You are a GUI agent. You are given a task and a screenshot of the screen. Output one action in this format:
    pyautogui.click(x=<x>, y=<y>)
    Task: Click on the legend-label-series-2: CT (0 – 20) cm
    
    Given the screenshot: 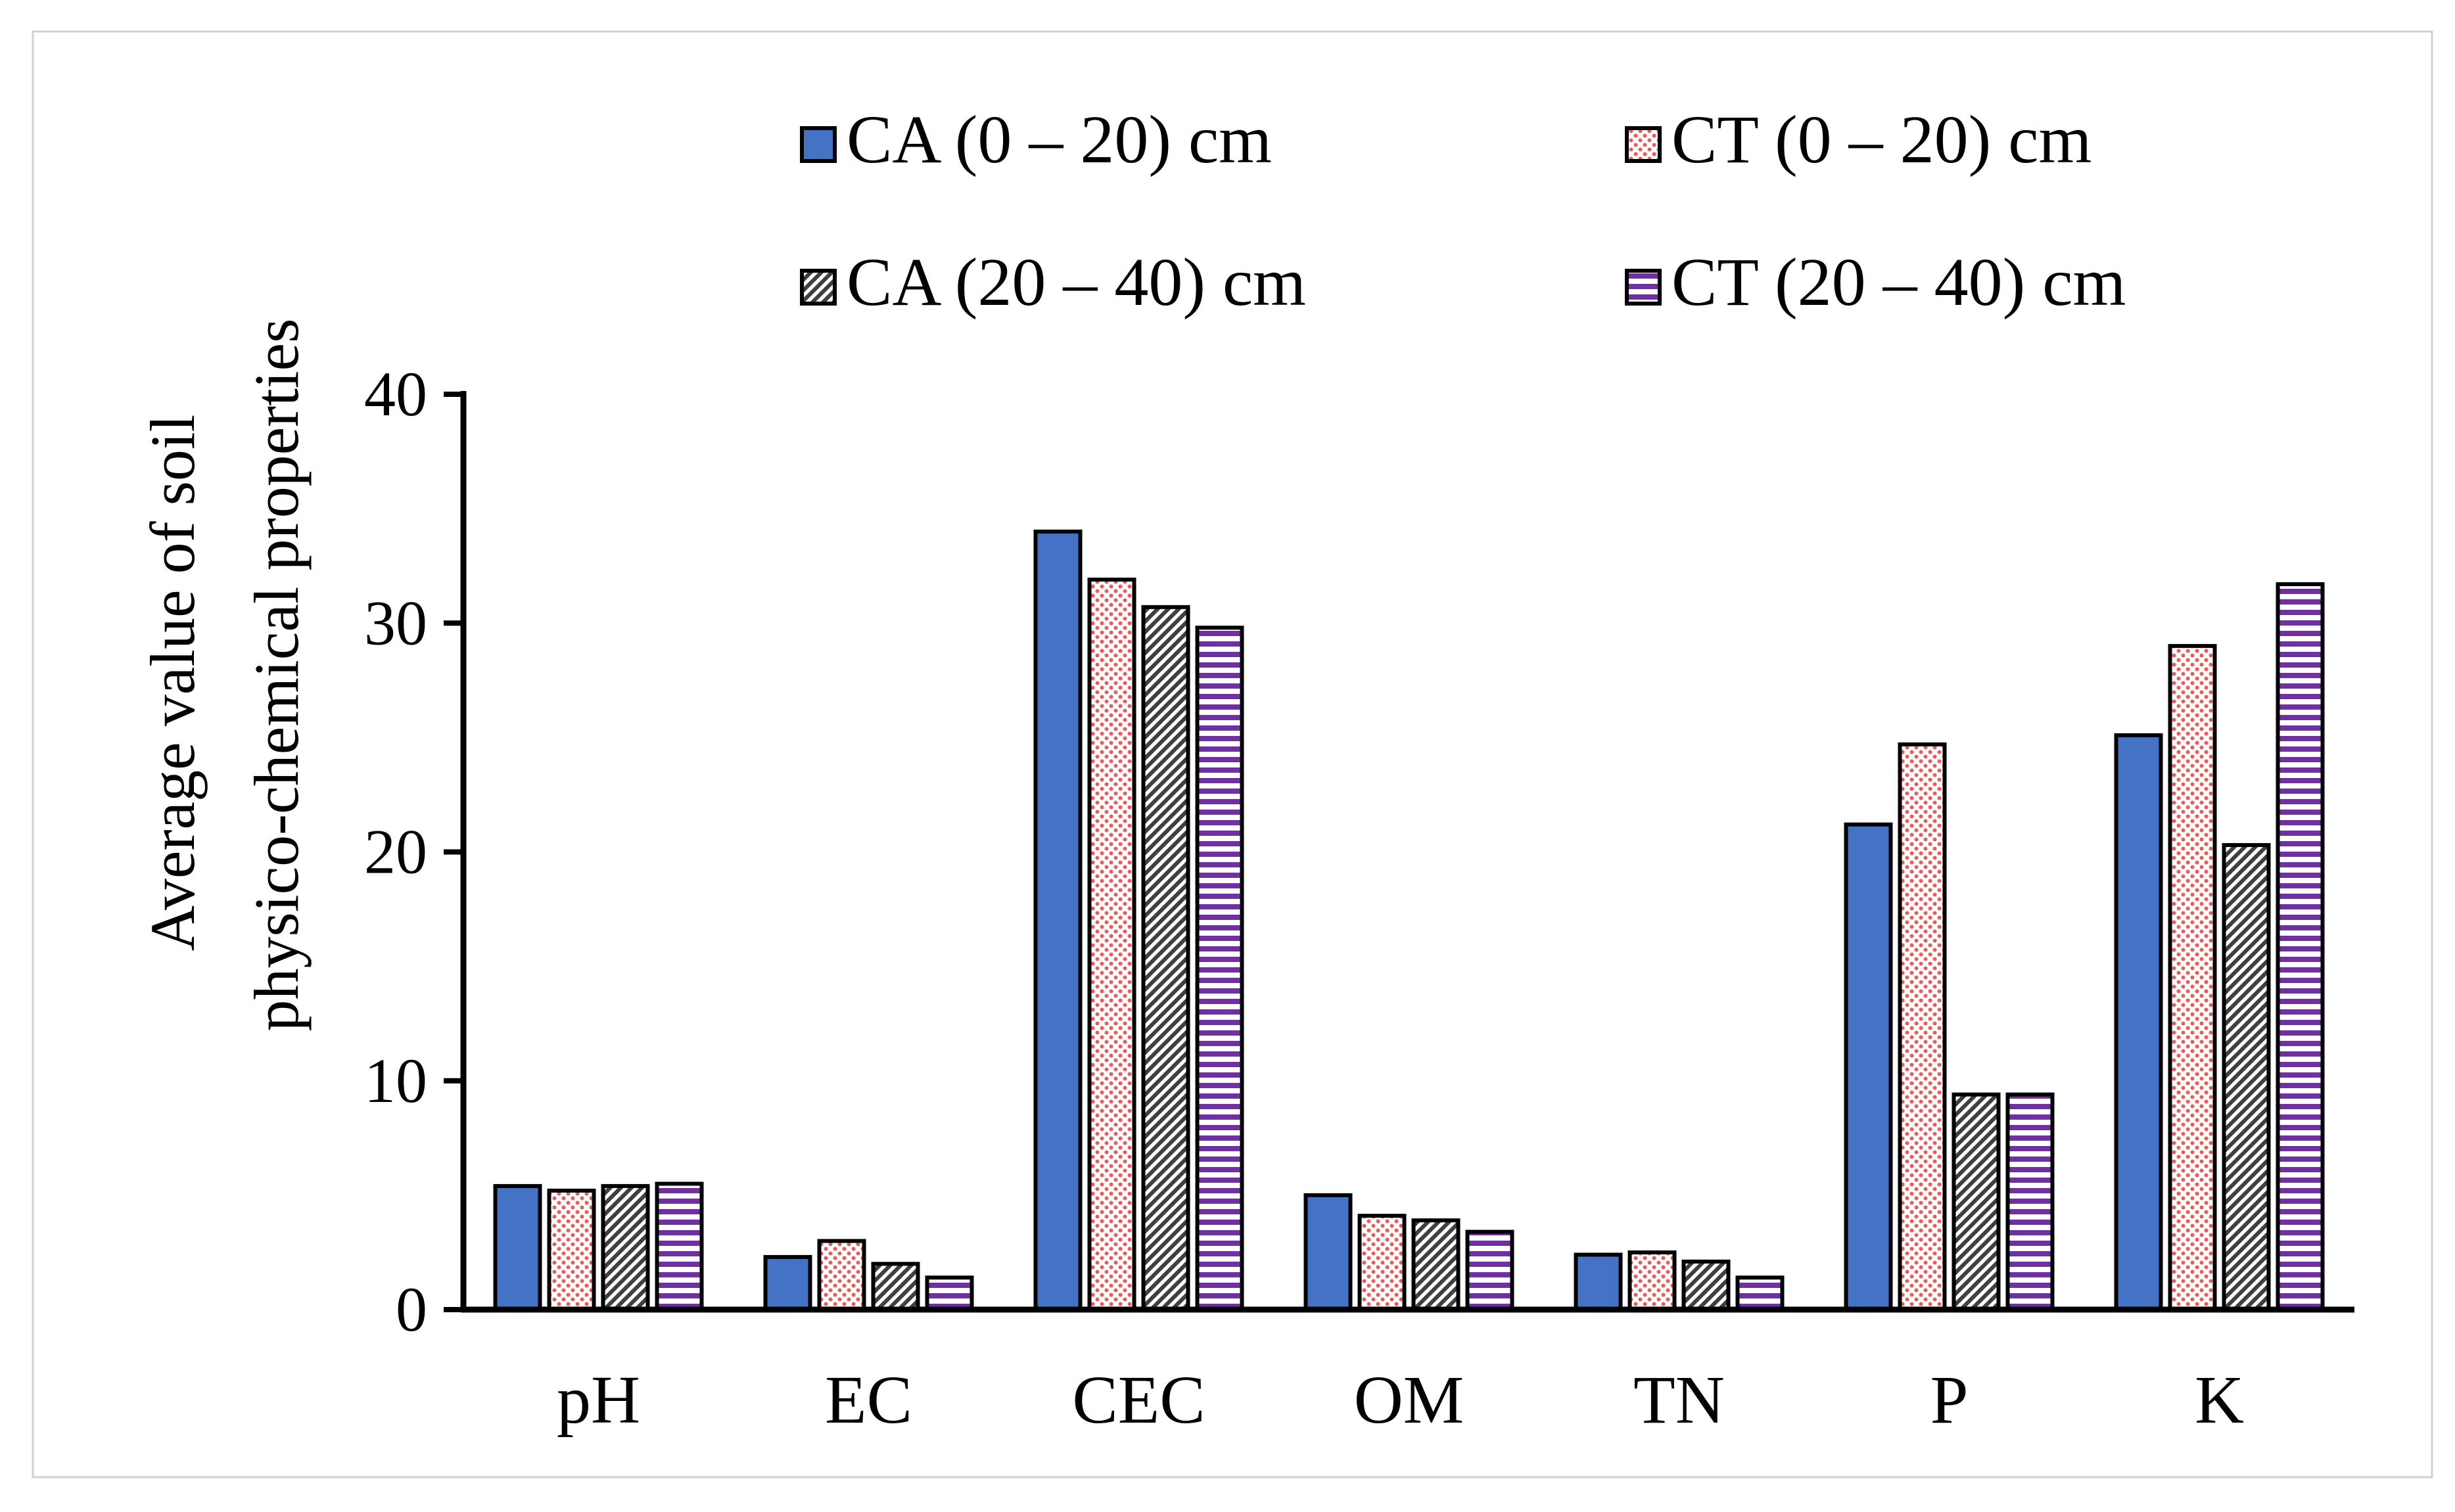 What is the action you would take?
    pyautogui.click(x=1882, y=139)
    